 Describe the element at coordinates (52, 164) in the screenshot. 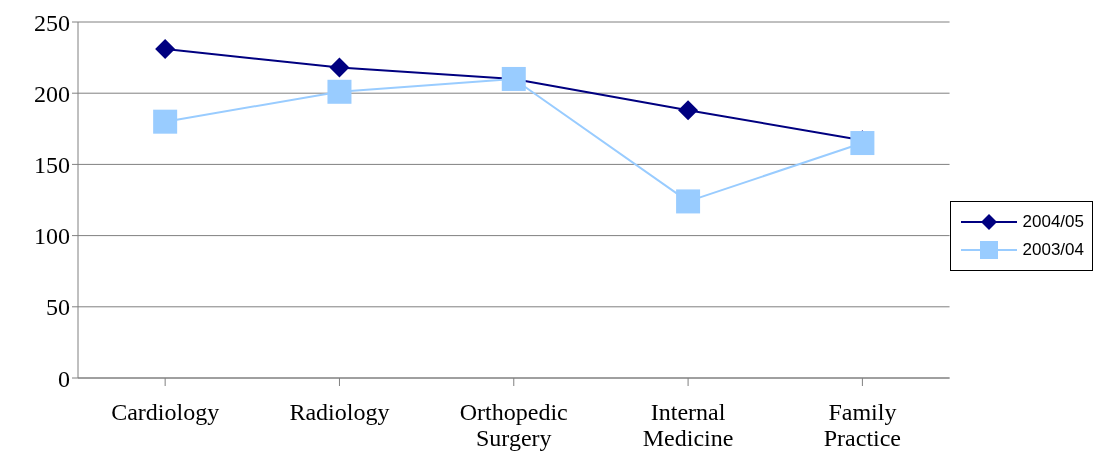

I see `y-tick-label: 150` at that location.